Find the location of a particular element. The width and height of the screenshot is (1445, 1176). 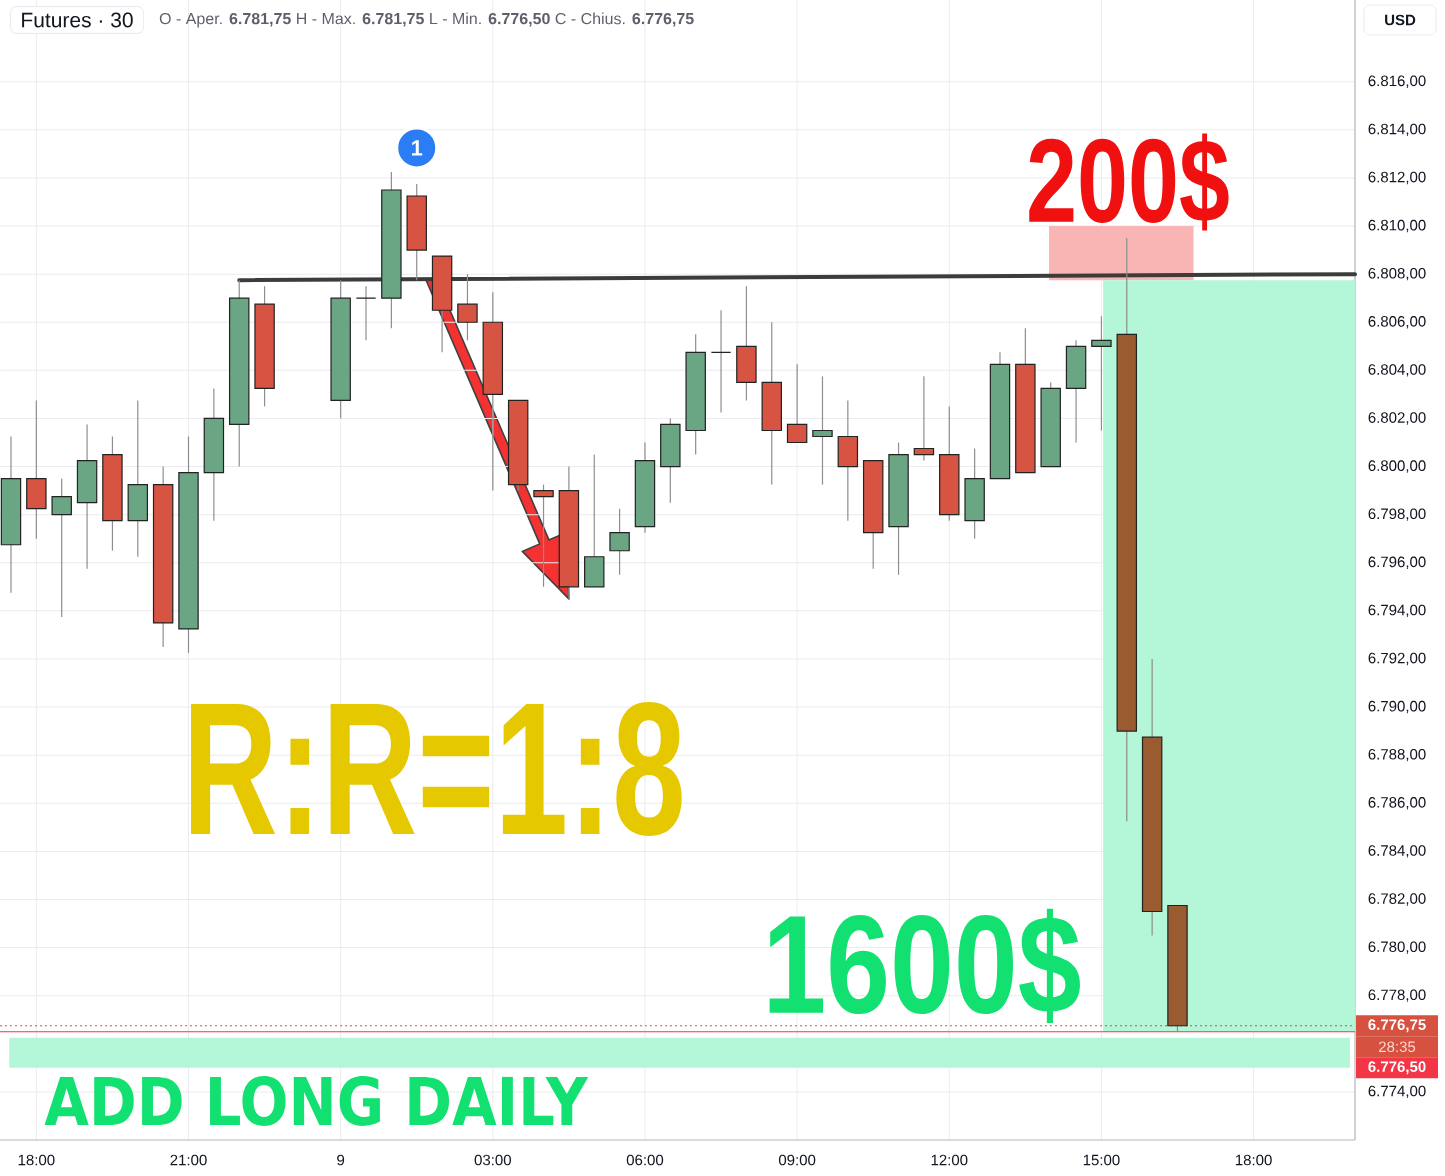

y-tick-label: 6.814,00 is located at coordinates (1397, 130).